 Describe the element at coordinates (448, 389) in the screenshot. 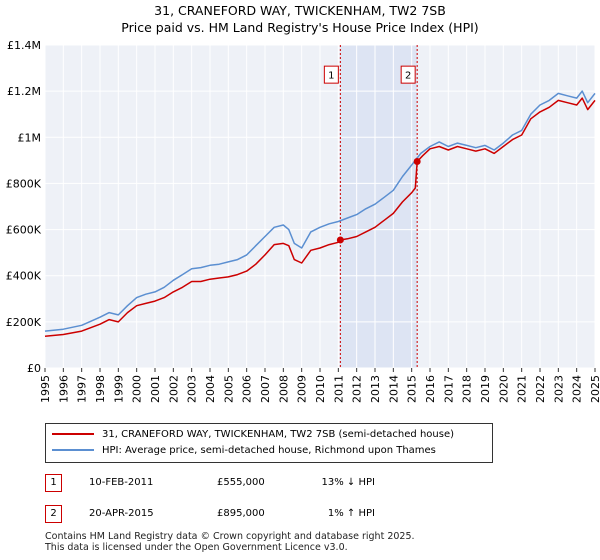

I see `x-tick-label: 2017` at that location.